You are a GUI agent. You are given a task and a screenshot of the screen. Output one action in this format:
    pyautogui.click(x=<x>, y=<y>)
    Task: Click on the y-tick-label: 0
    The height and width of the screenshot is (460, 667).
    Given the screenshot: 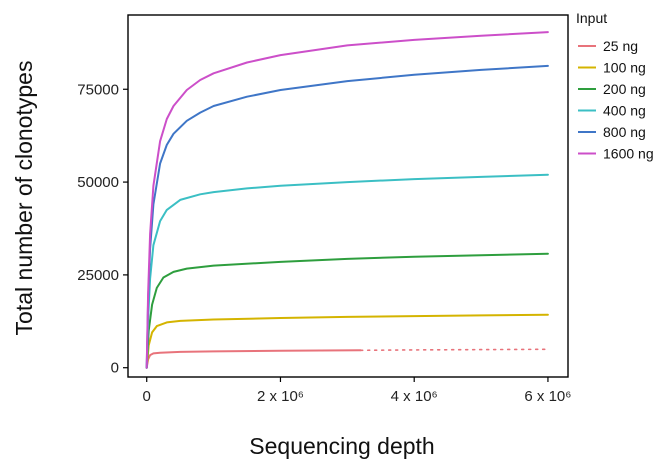 What is the action you would take?
    pyautogui.click(x=115, y=368)
    